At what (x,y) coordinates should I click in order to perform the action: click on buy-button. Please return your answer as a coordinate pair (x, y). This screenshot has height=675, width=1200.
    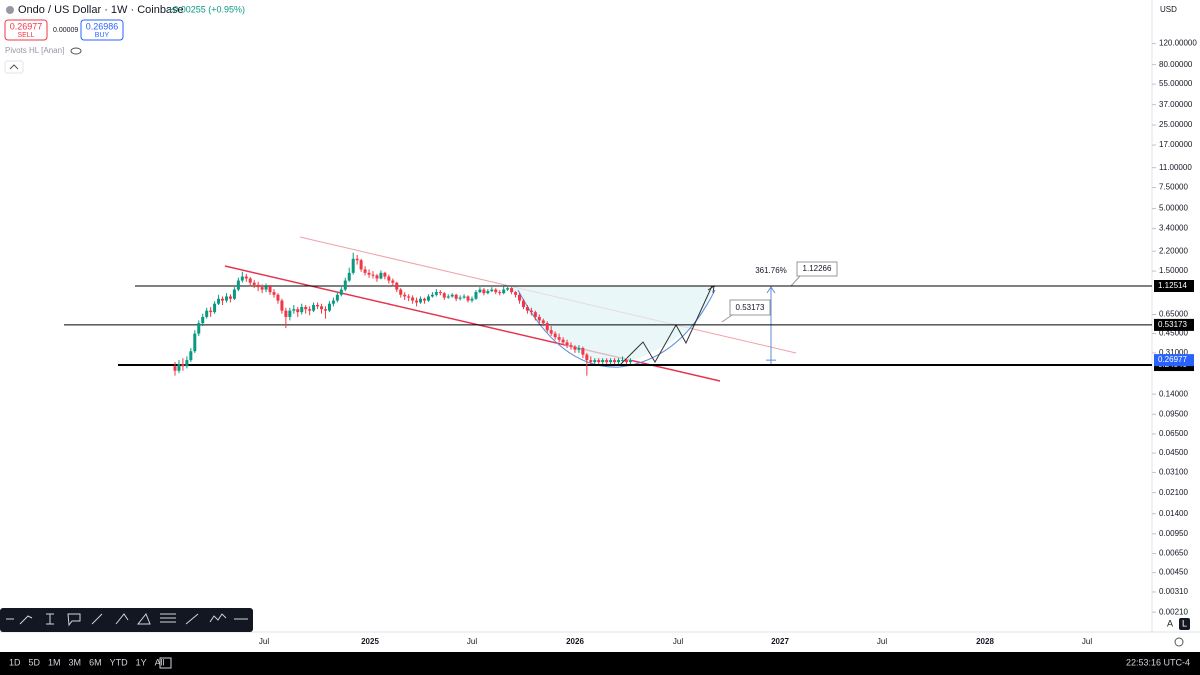
    Looking at the image, I should click on (102, 30).